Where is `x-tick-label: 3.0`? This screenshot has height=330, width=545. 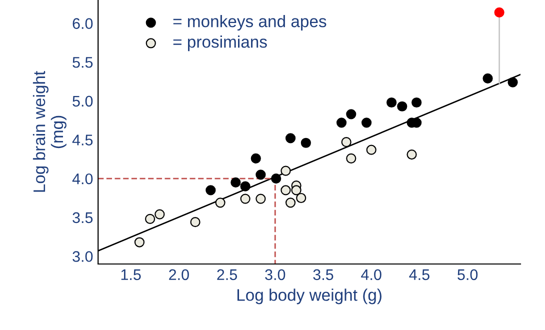 x-tick-label: 3.0 is located at coordinates (275, 274).